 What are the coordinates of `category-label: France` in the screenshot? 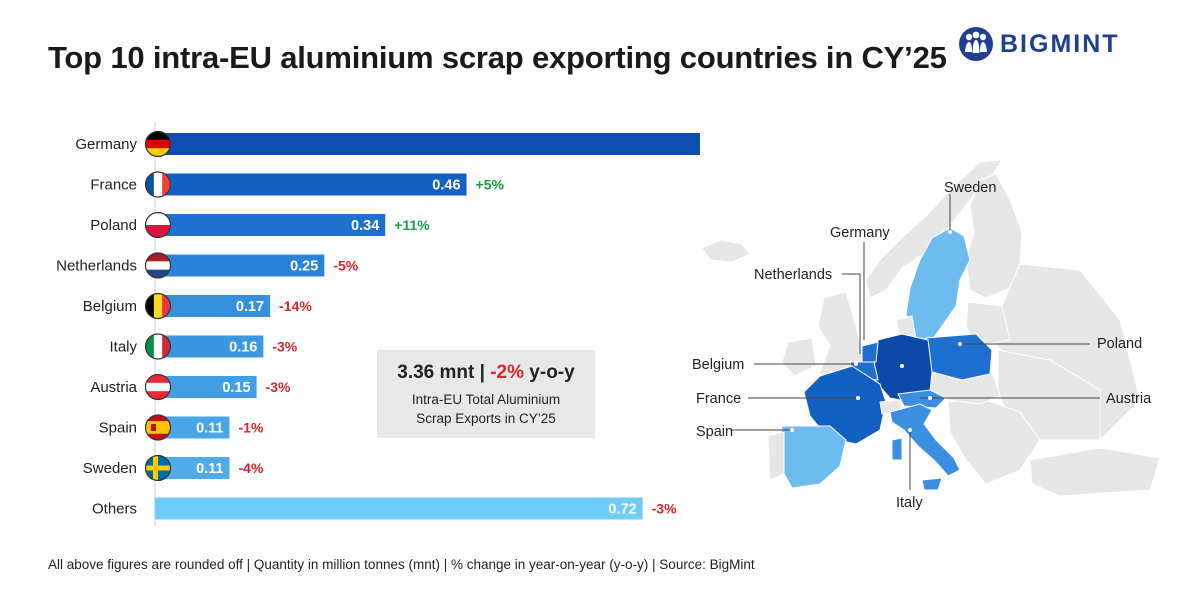 It's located at (113, 185).